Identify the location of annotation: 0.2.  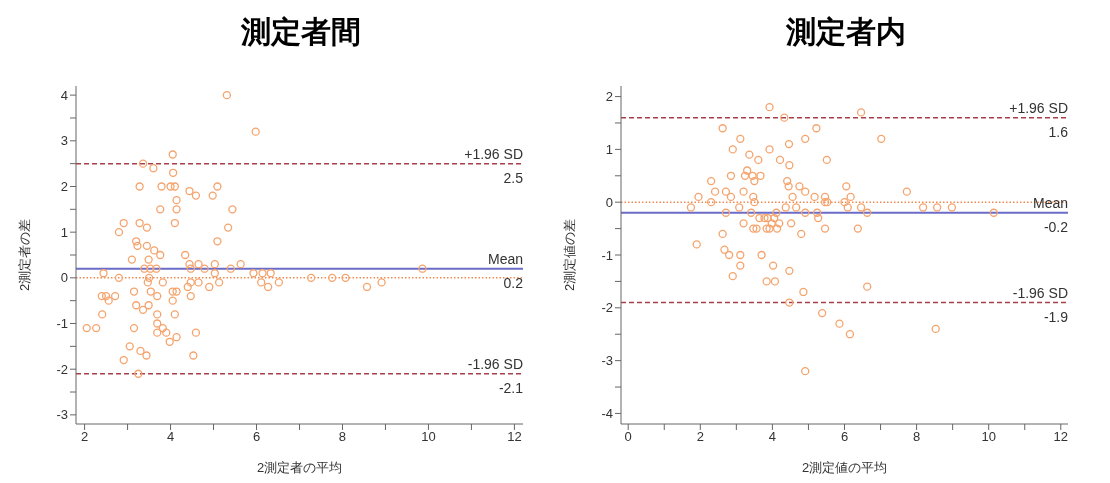
(513, 282).